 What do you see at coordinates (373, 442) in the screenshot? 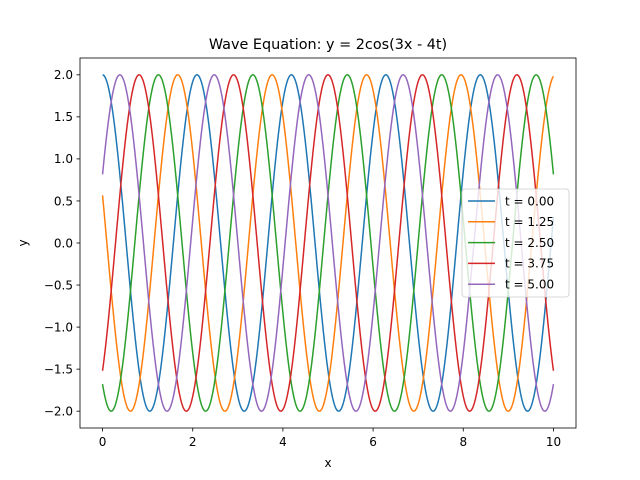
I see `x-tick-label: 6` at bounding box center [373, 442].